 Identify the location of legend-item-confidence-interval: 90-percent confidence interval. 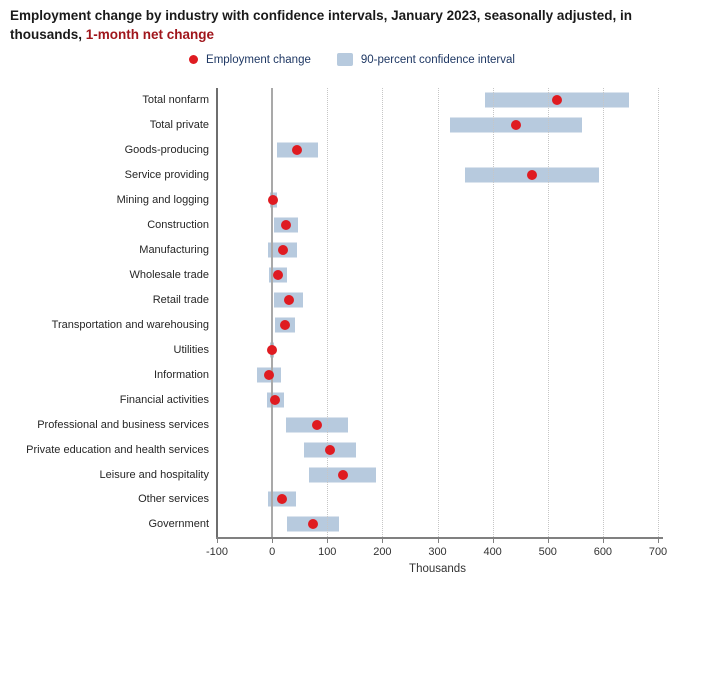
(425, 59).